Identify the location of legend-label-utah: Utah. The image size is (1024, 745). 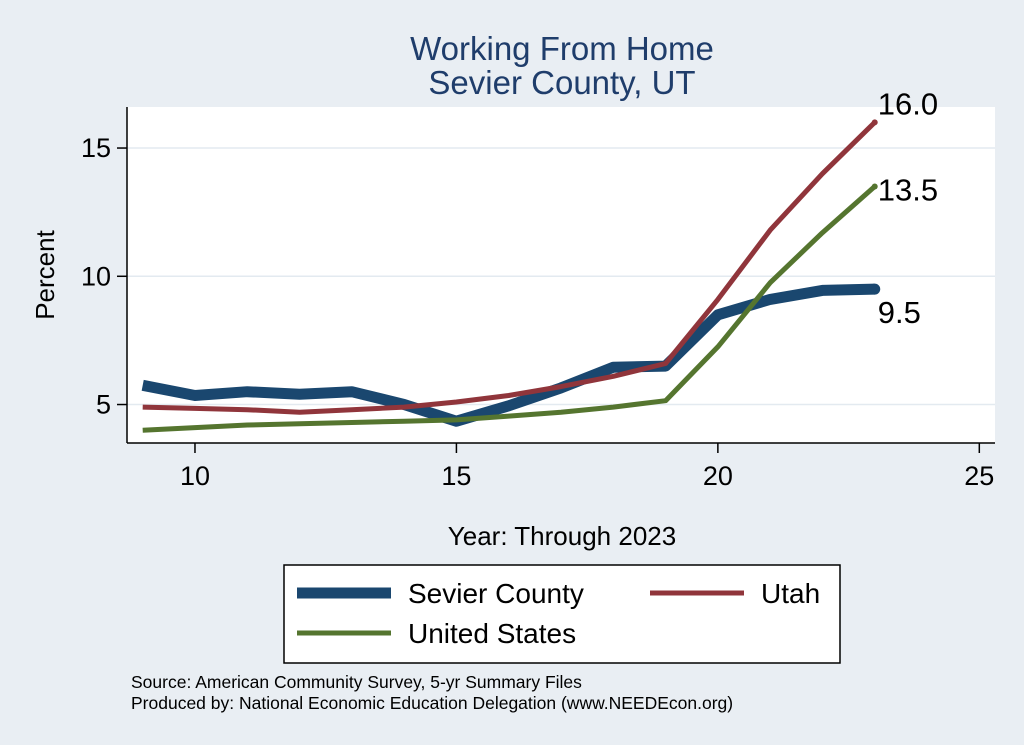
(790, 593).